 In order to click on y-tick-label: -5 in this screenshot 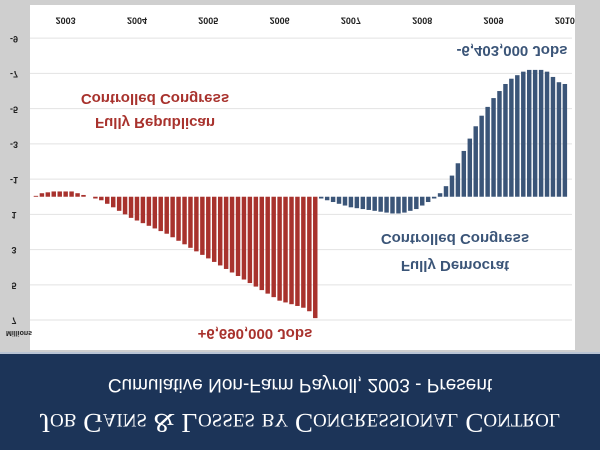, I will do `click(14, 109)`.